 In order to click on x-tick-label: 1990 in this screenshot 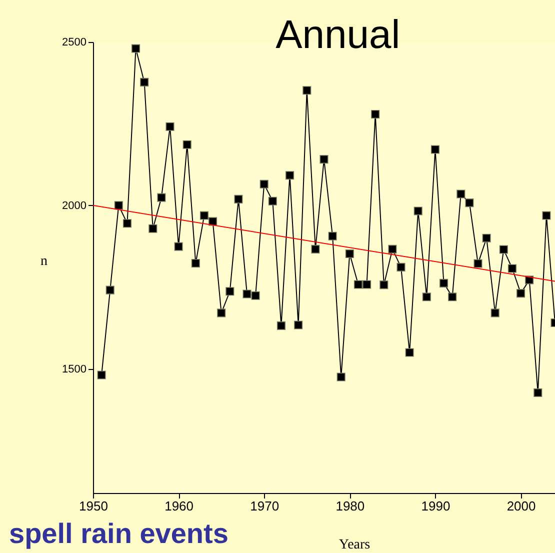, I will do `click(435, 506)`.